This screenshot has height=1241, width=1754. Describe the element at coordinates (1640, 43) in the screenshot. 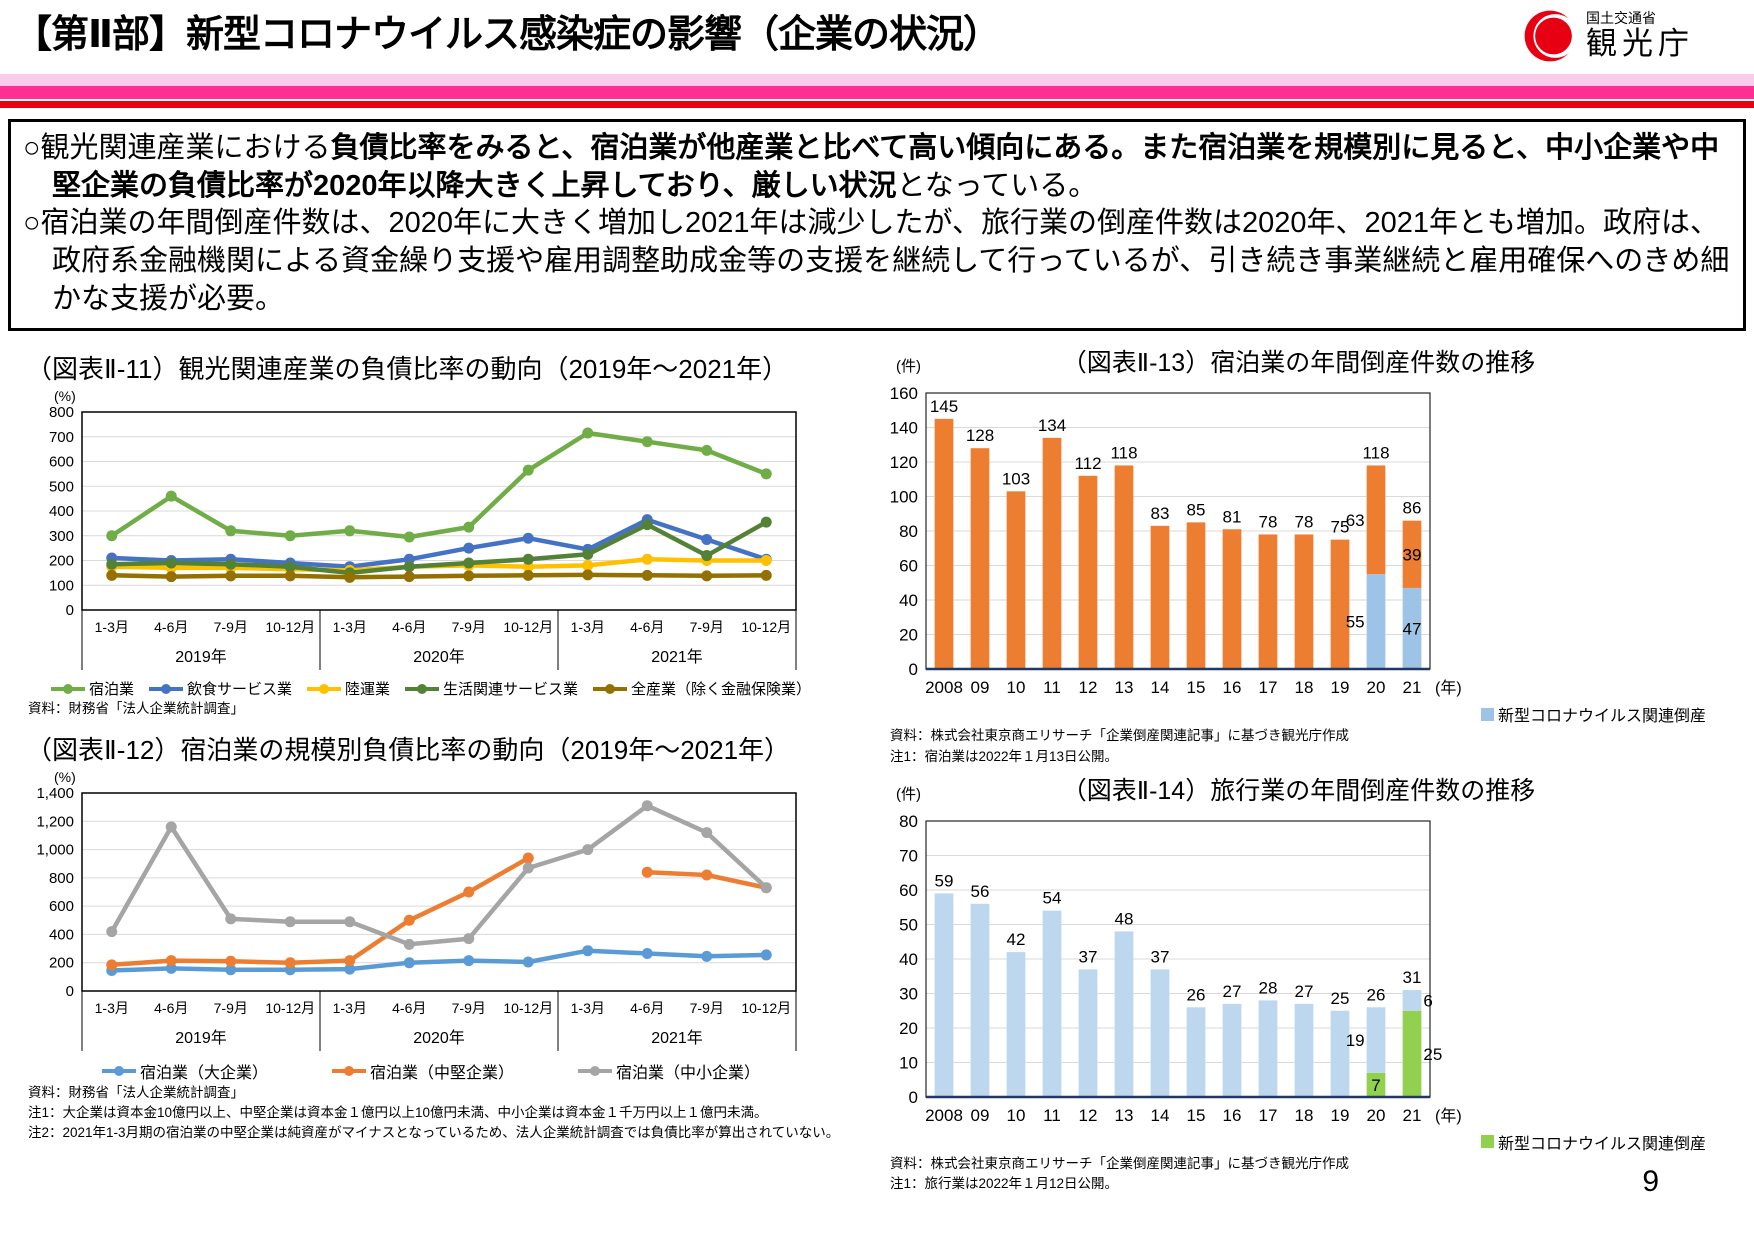

I see `logo-agency-label: 観光庁` at that location.